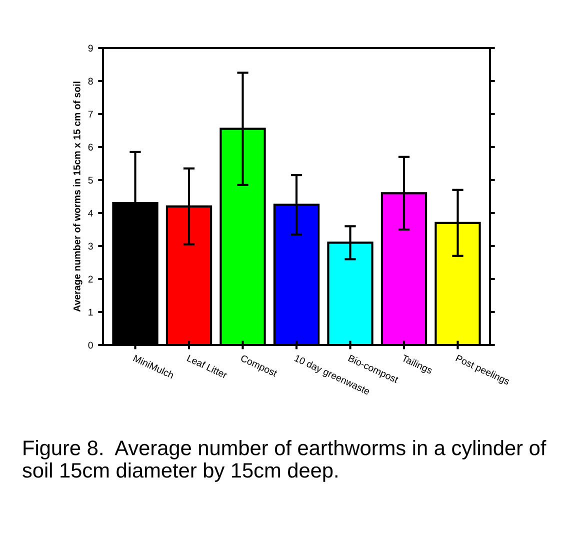 The image size is (569, 542). I want to click on y-tick-label: 9, so click(90, 48).